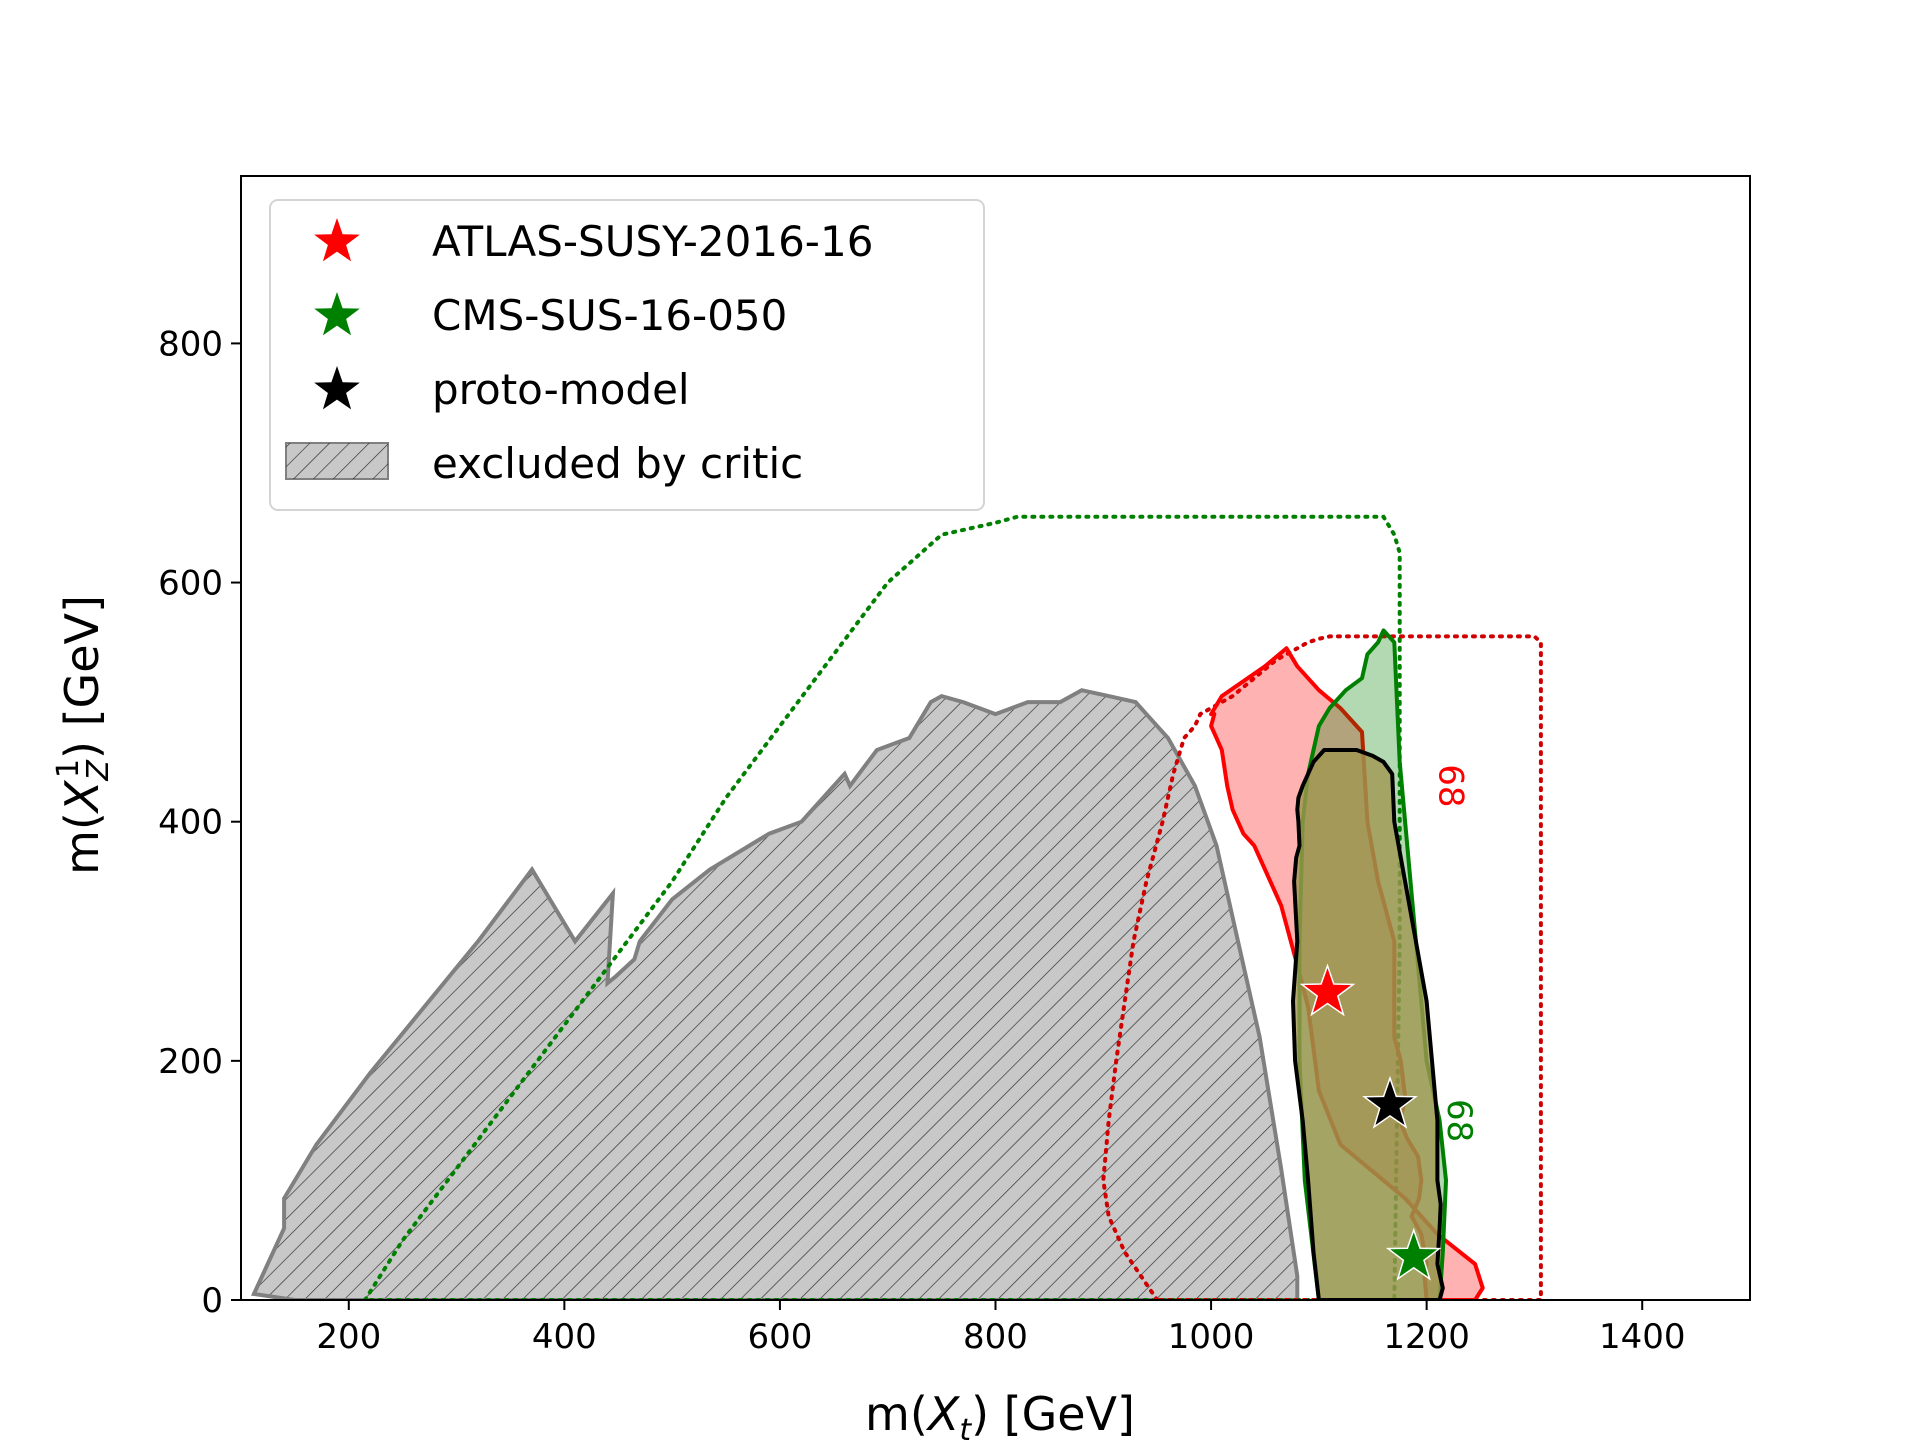 This screenshot has height=1440, width=1920. Describe the element at coordinates (1000, 1413) in the screenshot. I see `x-axis-label: m(Xt) [GeV]` at that location.